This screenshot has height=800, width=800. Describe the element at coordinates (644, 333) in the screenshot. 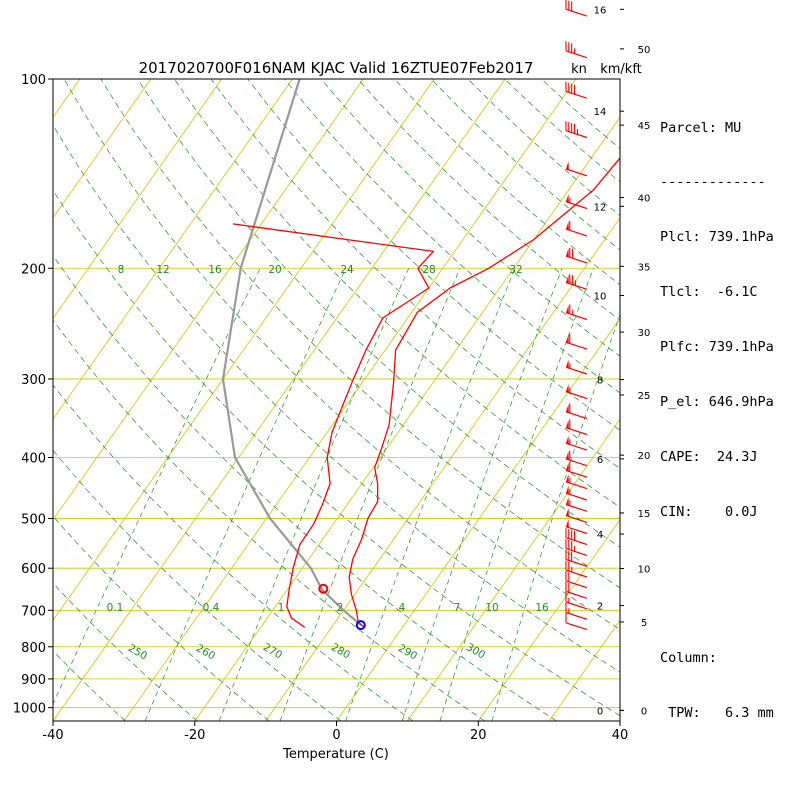

I see `kft-tick-label: 30` at that location.